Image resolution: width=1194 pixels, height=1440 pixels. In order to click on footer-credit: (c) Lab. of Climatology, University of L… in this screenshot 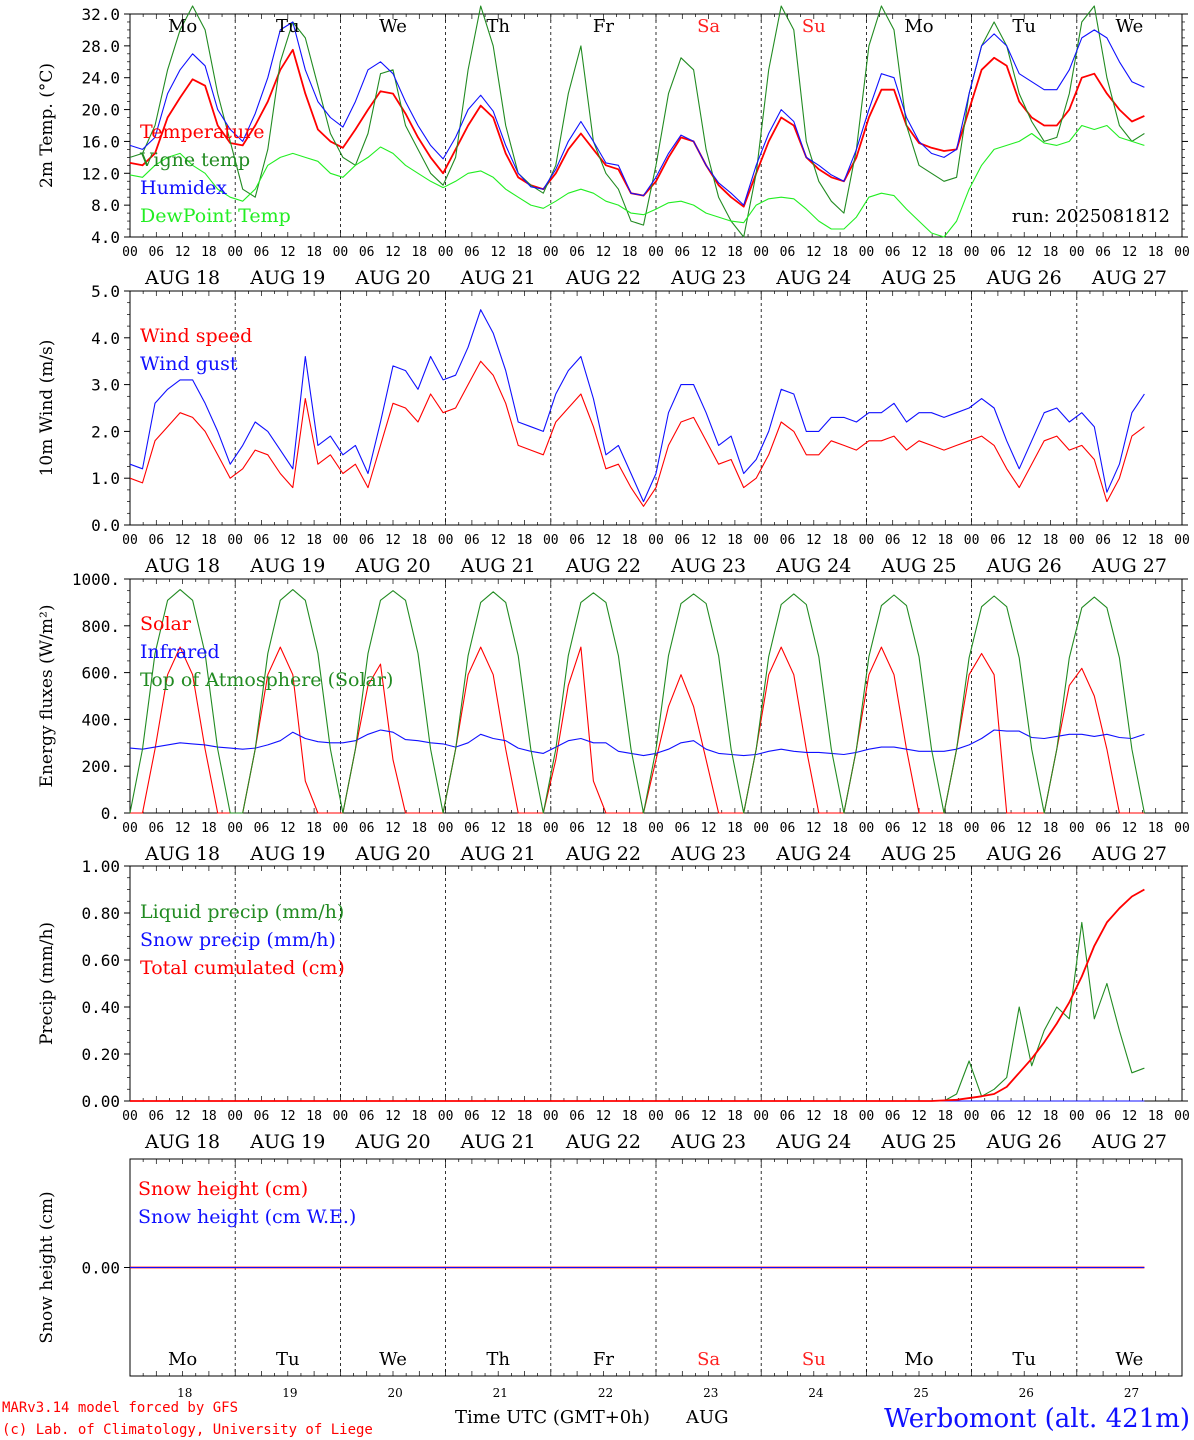, I will do `click(187, 1430)`.